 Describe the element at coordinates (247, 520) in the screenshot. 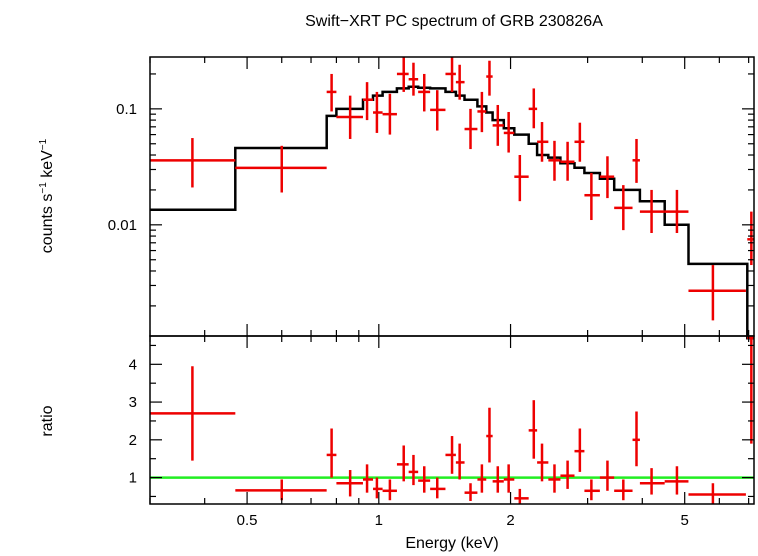

I see `x-tick-label: 0.5` at that location.